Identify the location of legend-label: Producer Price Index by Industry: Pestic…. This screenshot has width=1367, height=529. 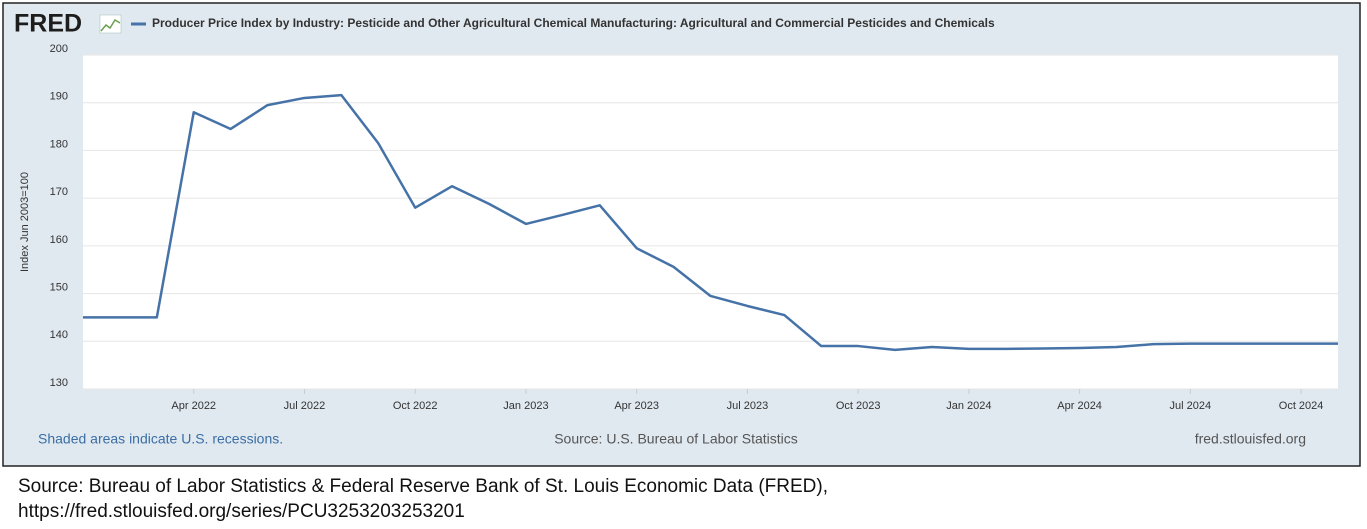
(573, 23).